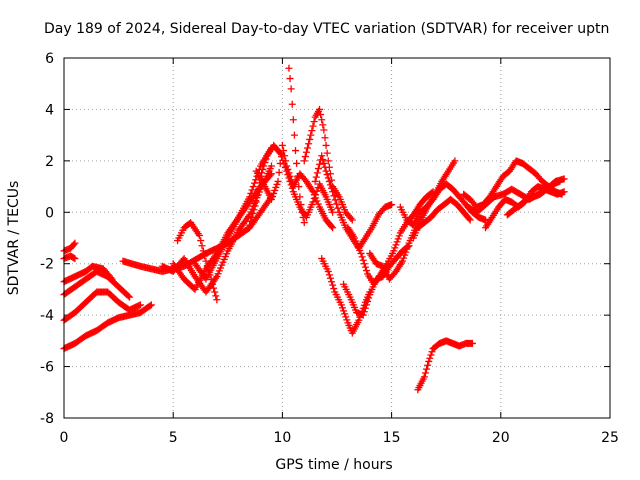 The image size is (640, 480). What do you see at coordinates (49, 59) in the screenshot?
I see `y-tick-label: 6` at bounding box center [49, 59].